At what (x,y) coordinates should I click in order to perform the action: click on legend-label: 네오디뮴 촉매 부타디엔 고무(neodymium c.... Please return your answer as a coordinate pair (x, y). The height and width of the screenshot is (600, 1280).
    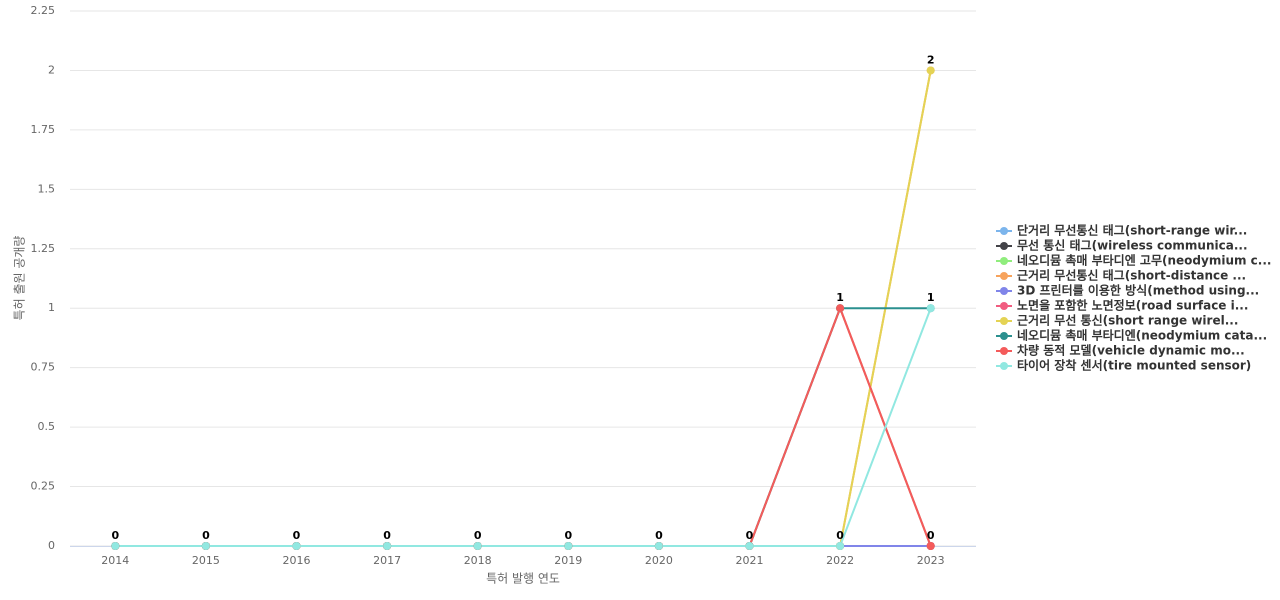
    Looking at the image, I should click on (1144, 260).